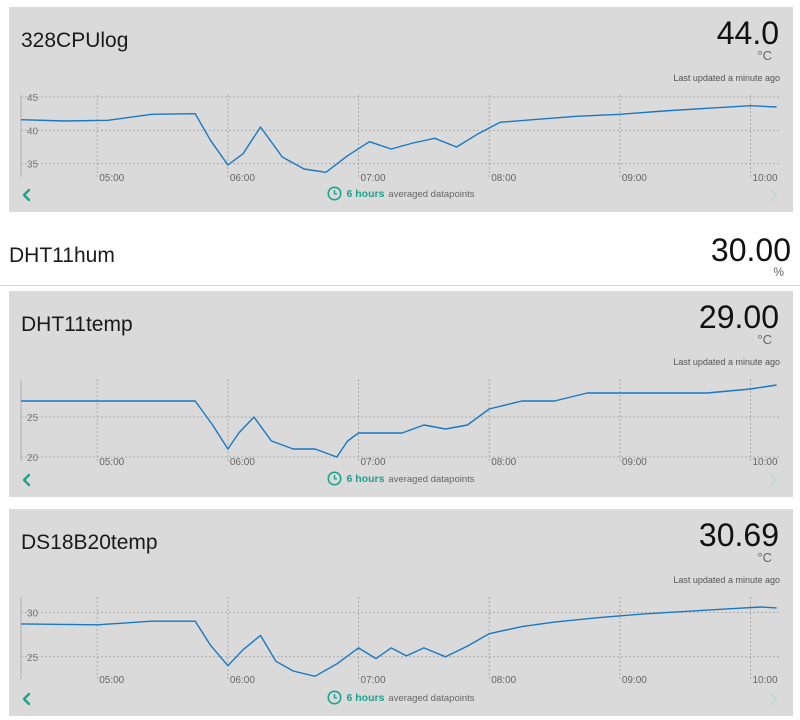  What do you see at coordinates (62, 255) in the screenshot?
I see `row-title: DHT11hum` at bounding box center [62, 255].